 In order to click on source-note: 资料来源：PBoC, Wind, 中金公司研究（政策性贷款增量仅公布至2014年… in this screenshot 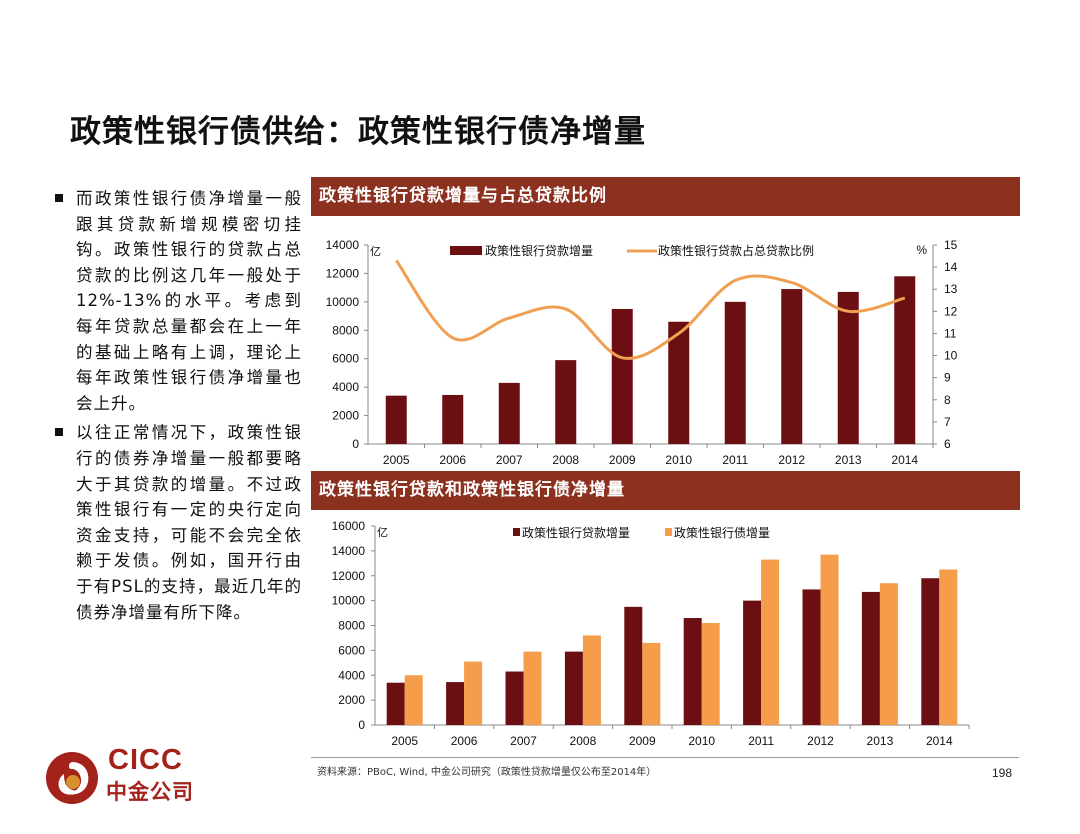, I will do `click(487, 772)`.